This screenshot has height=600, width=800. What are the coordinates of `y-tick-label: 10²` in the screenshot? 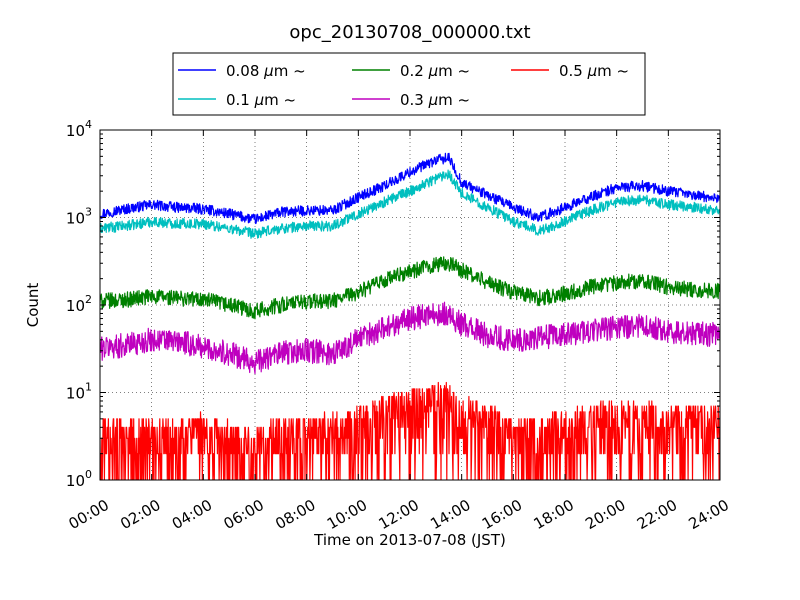 It's located at (79, 304).